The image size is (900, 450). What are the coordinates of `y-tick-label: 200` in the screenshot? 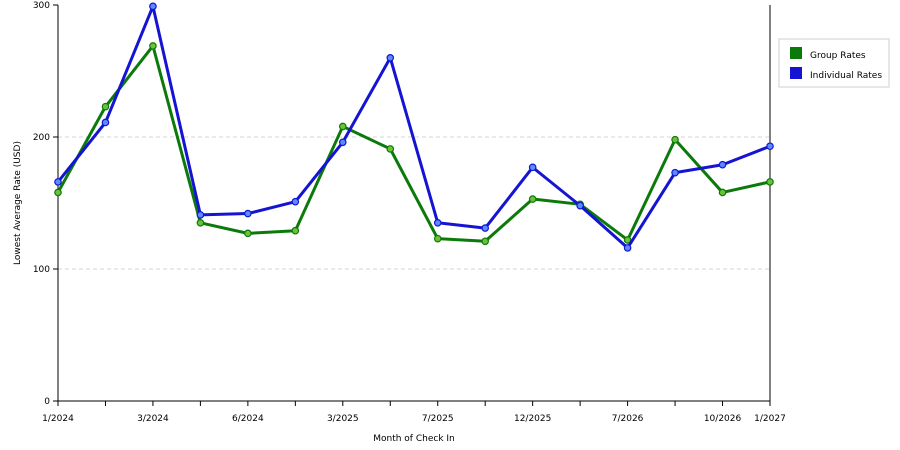 It's located at (41, 138).